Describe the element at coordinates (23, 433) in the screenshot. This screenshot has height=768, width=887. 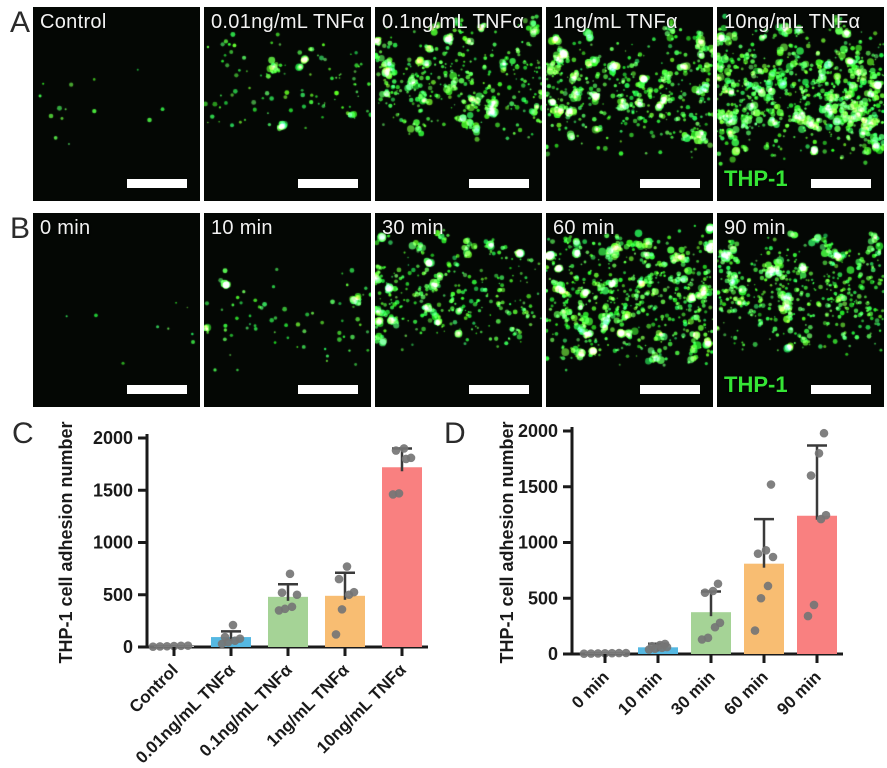
I see `panel-c-letter: C` at that location.